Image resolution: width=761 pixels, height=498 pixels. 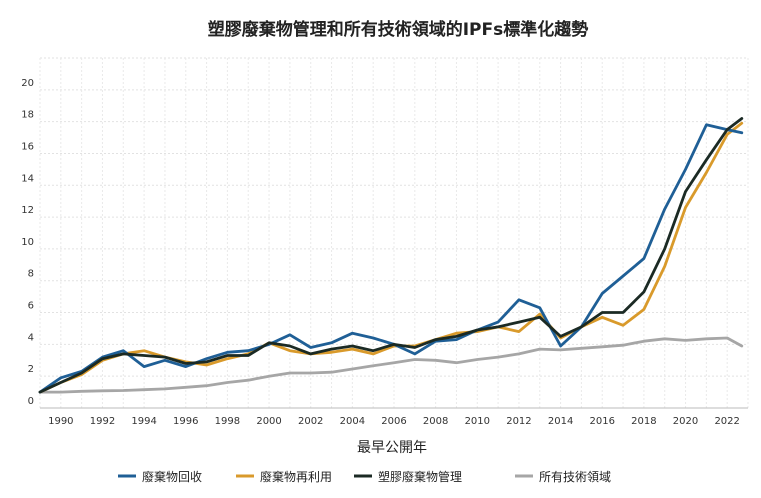 I want to click on y-tick-label: 16, so click(x=27, y=146).